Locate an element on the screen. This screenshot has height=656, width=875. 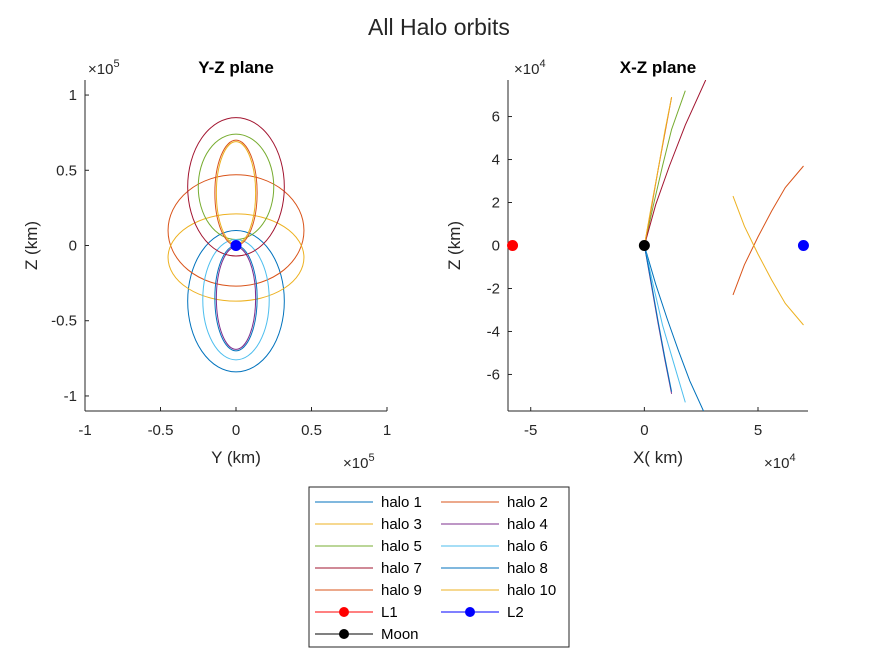
y-tick-label: 2 is located at coordinates (496, 203).